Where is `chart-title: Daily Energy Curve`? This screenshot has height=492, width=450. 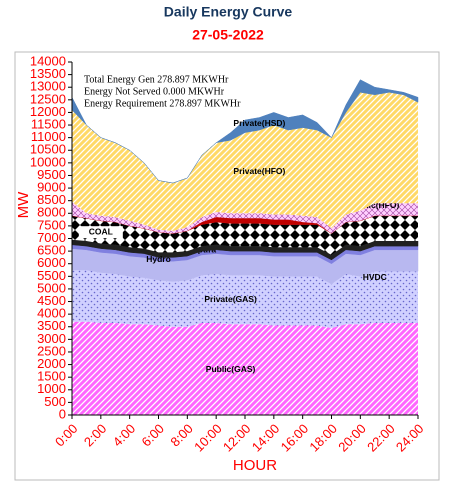
chart-title: Daily Energy Curve is located at coordinates (228, 12).